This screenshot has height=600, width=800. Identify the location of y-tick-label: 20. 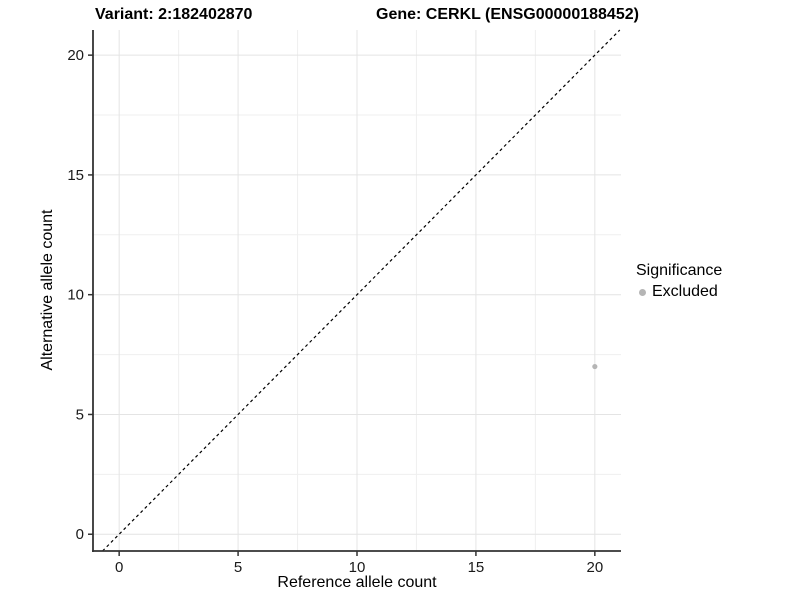
(75, 55).